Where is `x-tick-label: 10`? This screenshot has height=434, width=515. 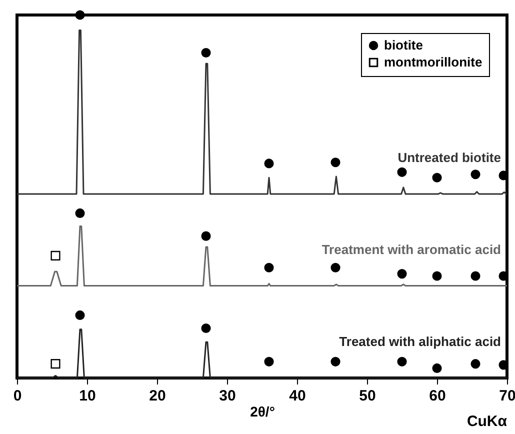
x-tick-label: 10 is located at coordinates (87, 396).